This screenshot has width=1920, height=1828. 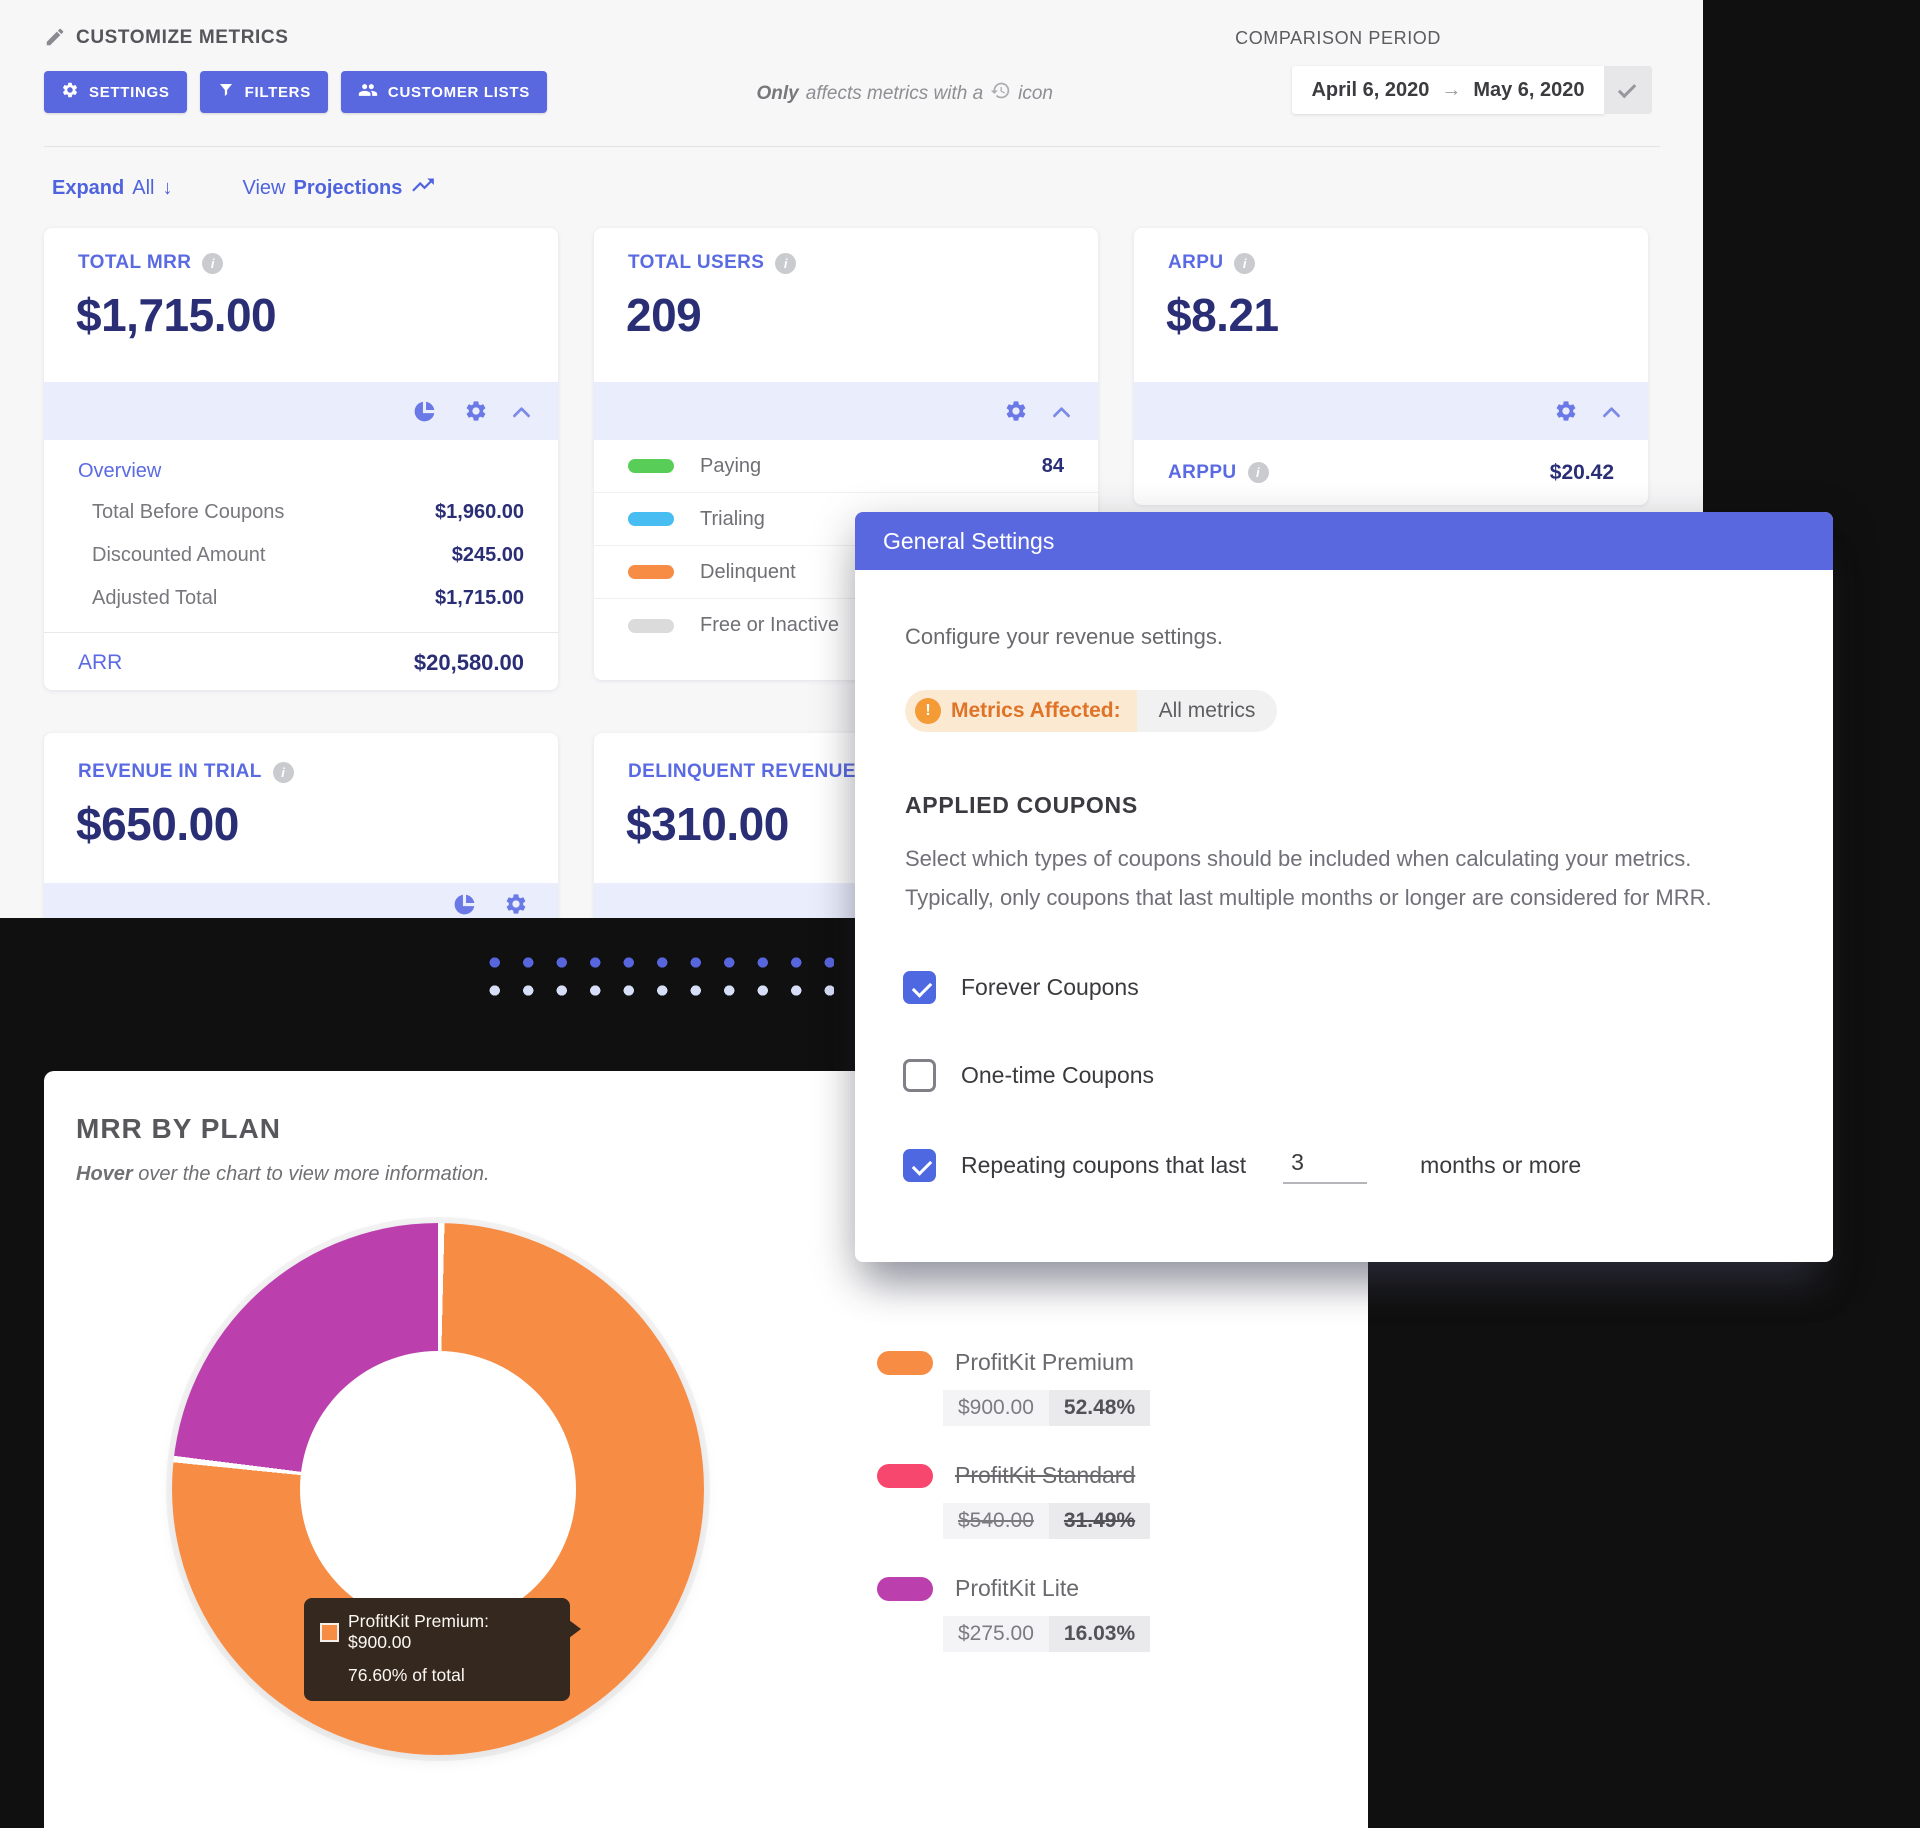 What do you see at coordinates (115, 92) in the screenshot?
I see `settings-button: SETTINGS` at bounding box center [115, 92].